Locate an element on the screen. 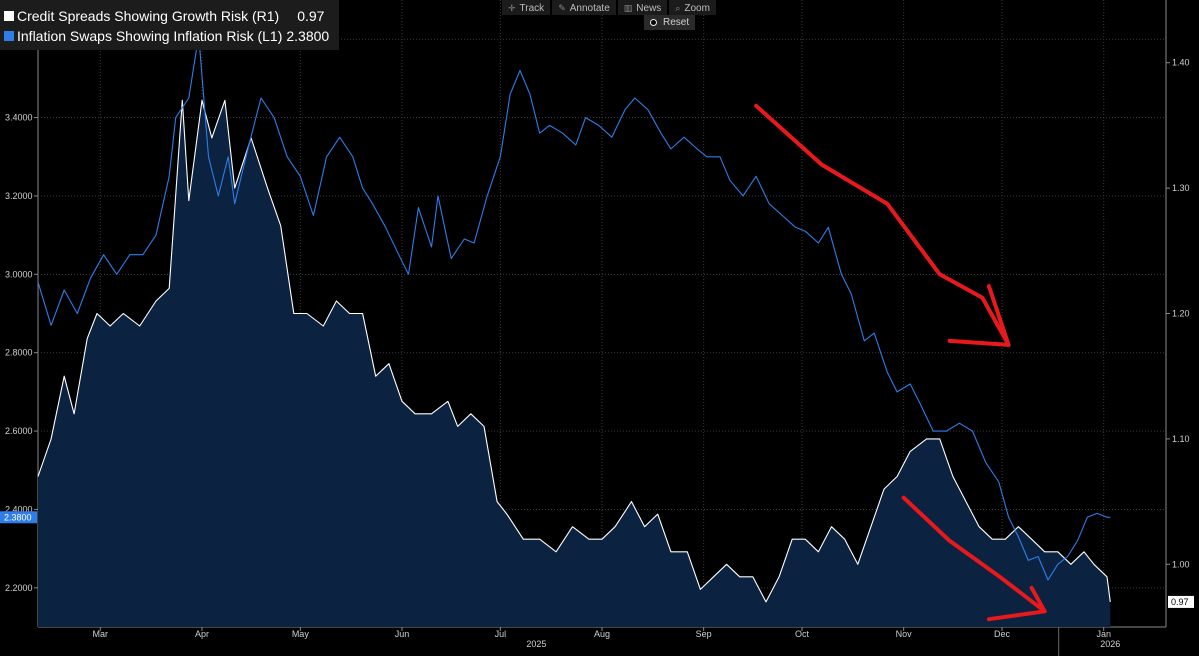 Image resolution: width=1199 pixels, height=656 pixels. annotate-button: ✎ Annotate is located at coordinates (584, 7).